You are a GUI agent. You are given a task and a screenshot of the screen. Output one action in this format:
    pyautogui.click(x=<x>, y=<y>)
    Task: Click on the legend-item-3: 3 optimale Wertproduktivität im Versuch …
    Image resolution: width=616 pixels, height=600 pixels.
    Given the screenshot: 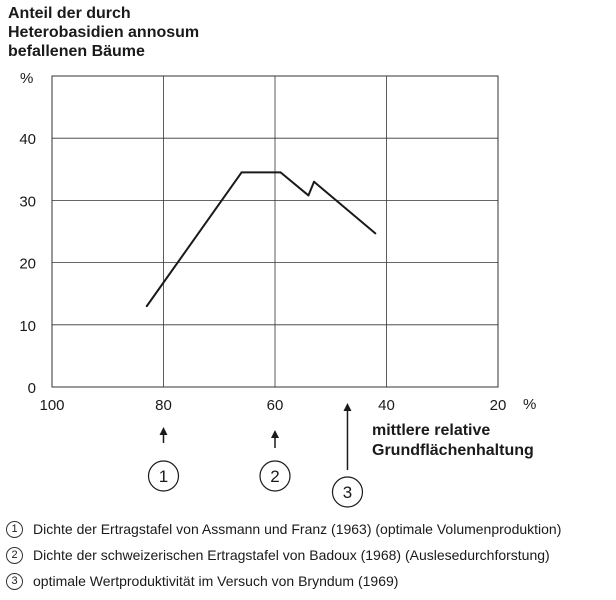 What is the action you would take?
    pyautogui.click(x=309, y=581)
    